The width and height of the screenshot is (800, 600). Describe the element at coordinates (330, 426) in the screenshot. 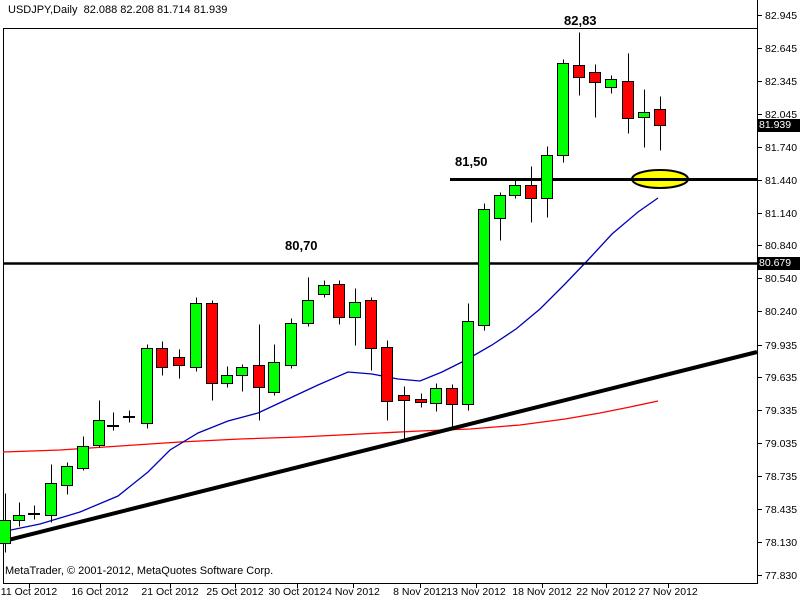

I see `ma-red-line` at that location.